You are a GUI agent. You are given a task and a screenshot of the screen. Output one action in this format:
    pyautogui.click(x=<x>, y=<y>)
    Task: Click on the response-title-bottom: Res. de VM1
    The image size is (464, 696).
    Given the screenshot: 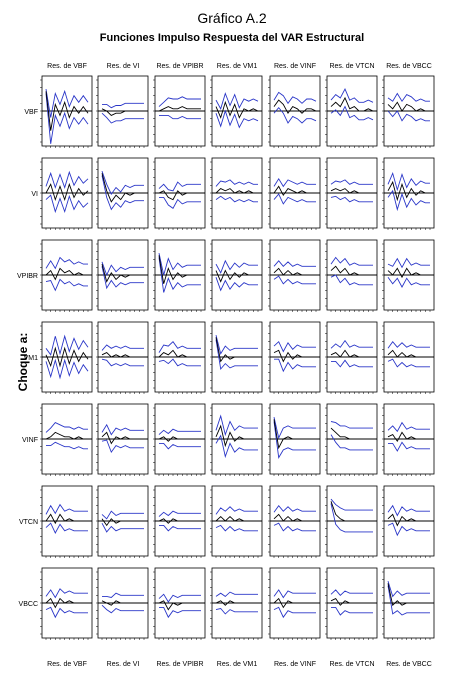 What is the action you would take?
    pyautogui.click(x=237, y=664)
    